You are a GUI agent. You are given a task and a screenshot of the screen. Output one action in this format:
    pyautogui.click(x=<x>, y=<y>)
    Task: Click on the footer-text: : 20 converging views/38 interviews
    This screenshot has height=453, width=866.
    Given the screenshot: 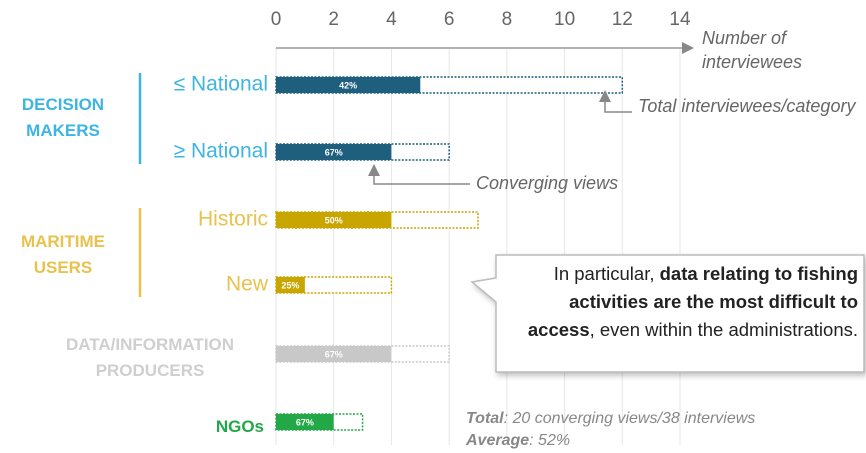 What is the action you would take?
    pyautogui.click(x=629, y=418)
    